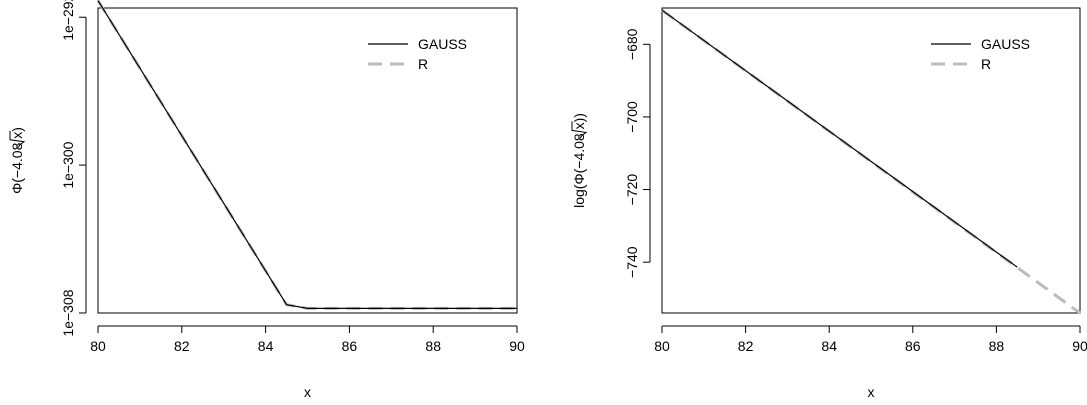  I want to click on y-axis-label-text: log(Φ(−4.08 x)), so click(579, 160).